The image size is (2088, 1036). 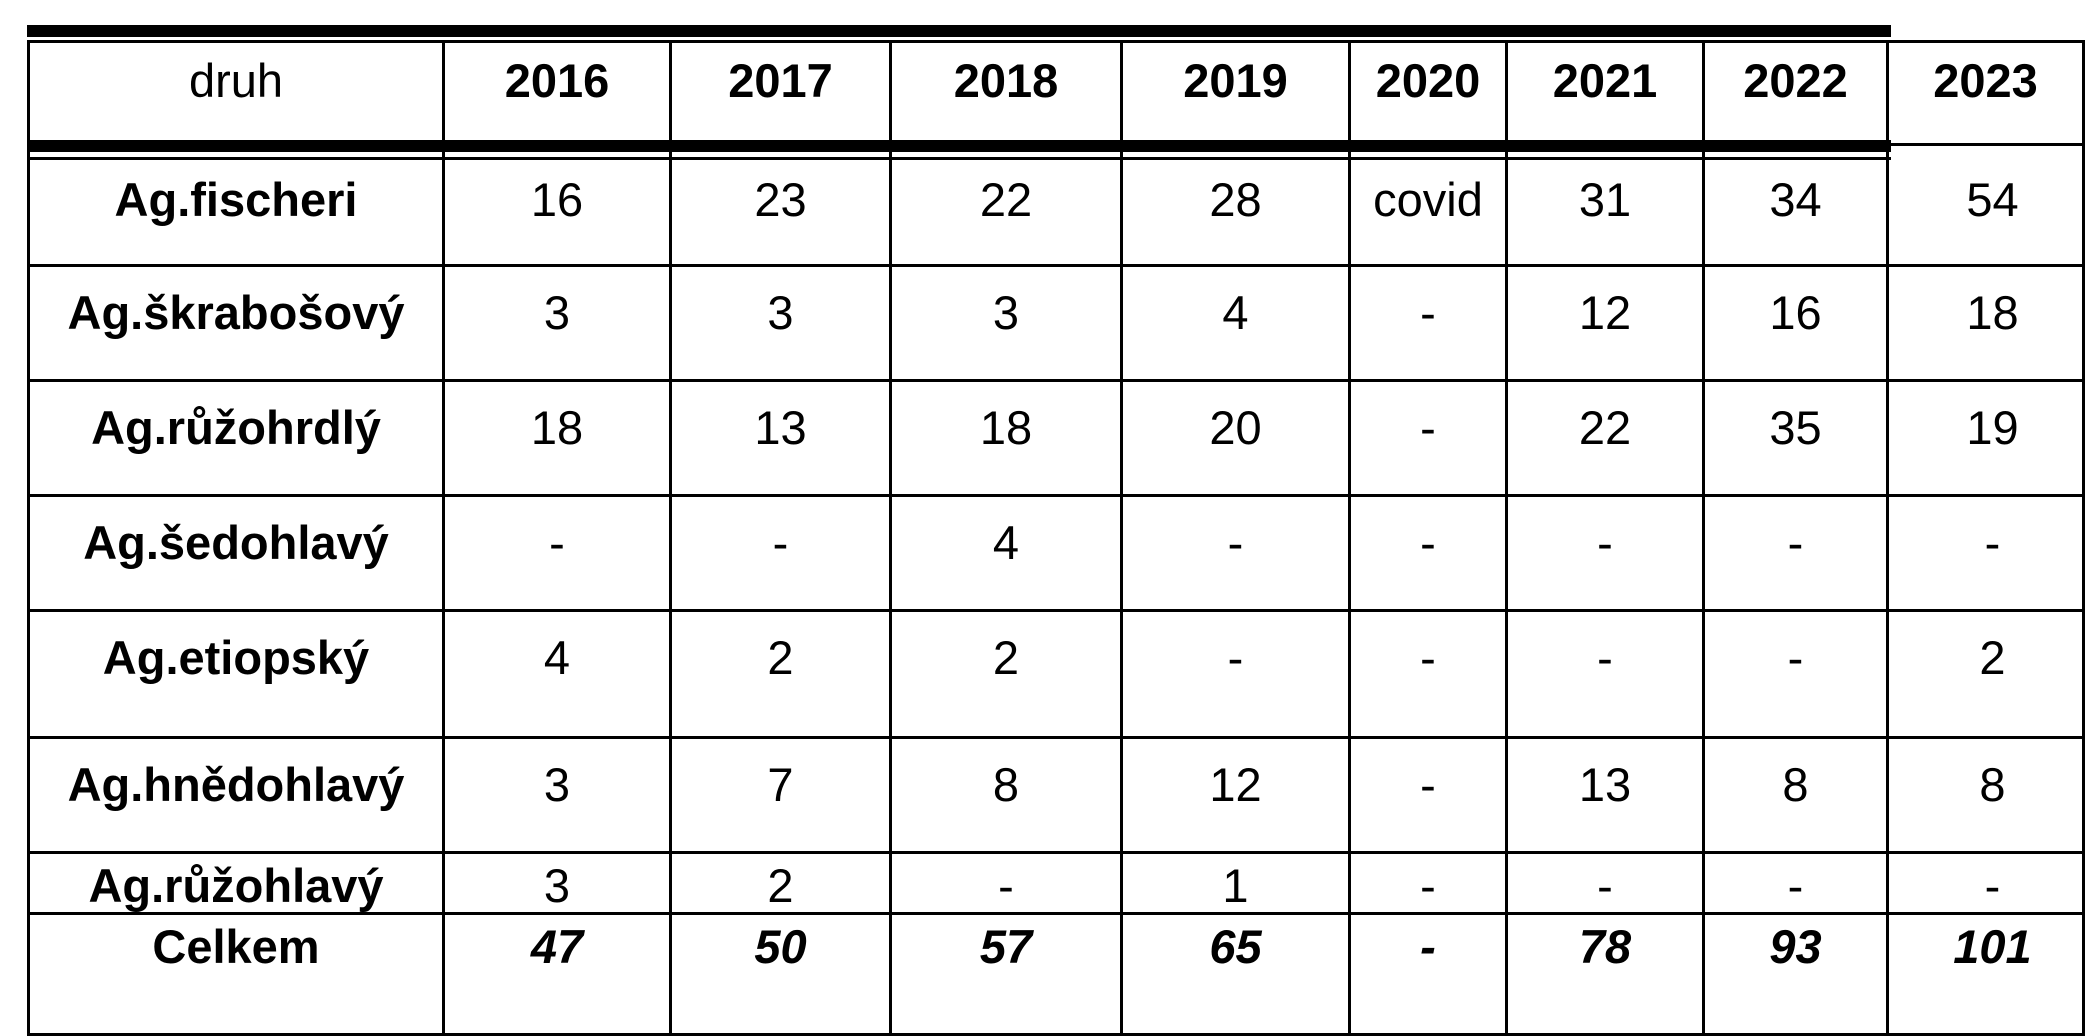 What do you see at coordinates (1428, 974) in the screenshot?
I see `total-cell: -` at bounding box center [1428, 974].